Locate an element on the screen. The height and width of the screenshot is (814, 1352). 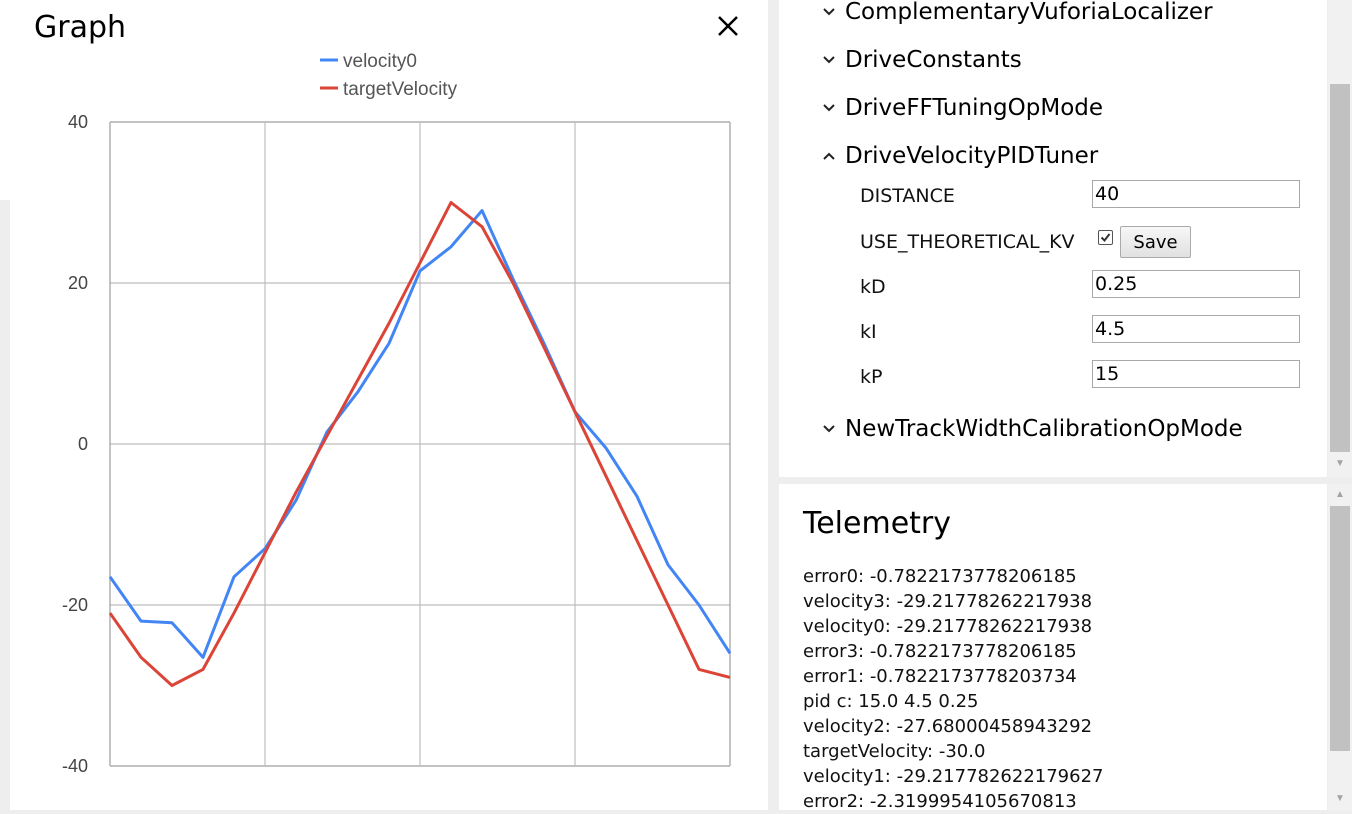
config-item-label: DriveConstants is located at coordinates (933, 60).